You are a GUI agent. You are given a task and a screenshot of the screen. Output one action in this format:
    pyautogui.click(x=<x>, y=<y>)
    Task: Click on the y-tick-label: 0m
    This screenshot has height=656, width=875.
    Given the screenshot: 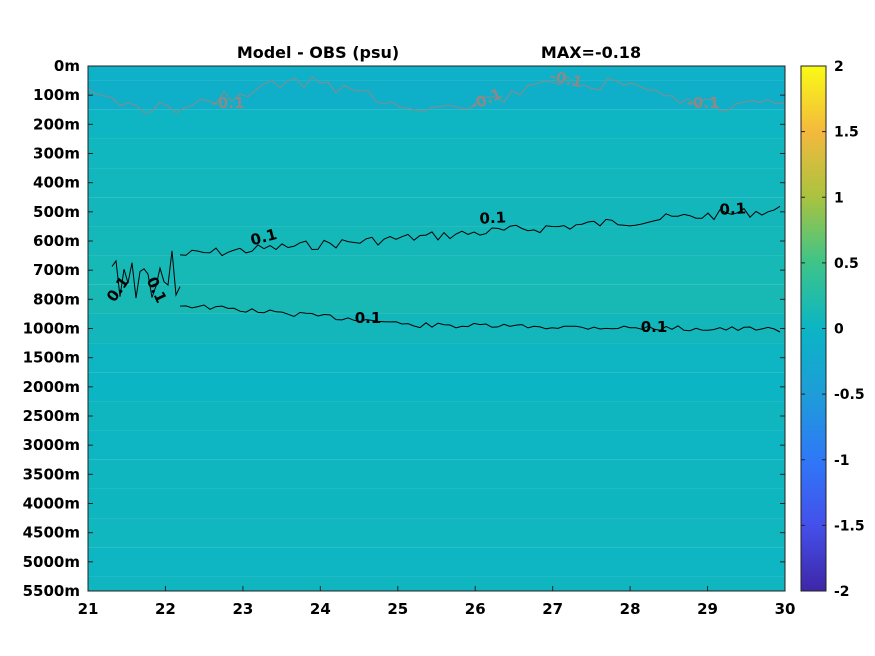 What is the action you would take?
    pyautogui.click(x=67, y=66)
    